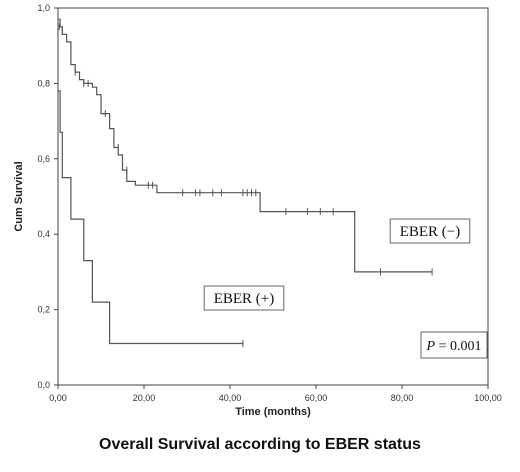 The image size is (520, 472). Describe the element at coordinates (43, 385) in the screenshot. I see `y-tick-label: 0,0` at that location.